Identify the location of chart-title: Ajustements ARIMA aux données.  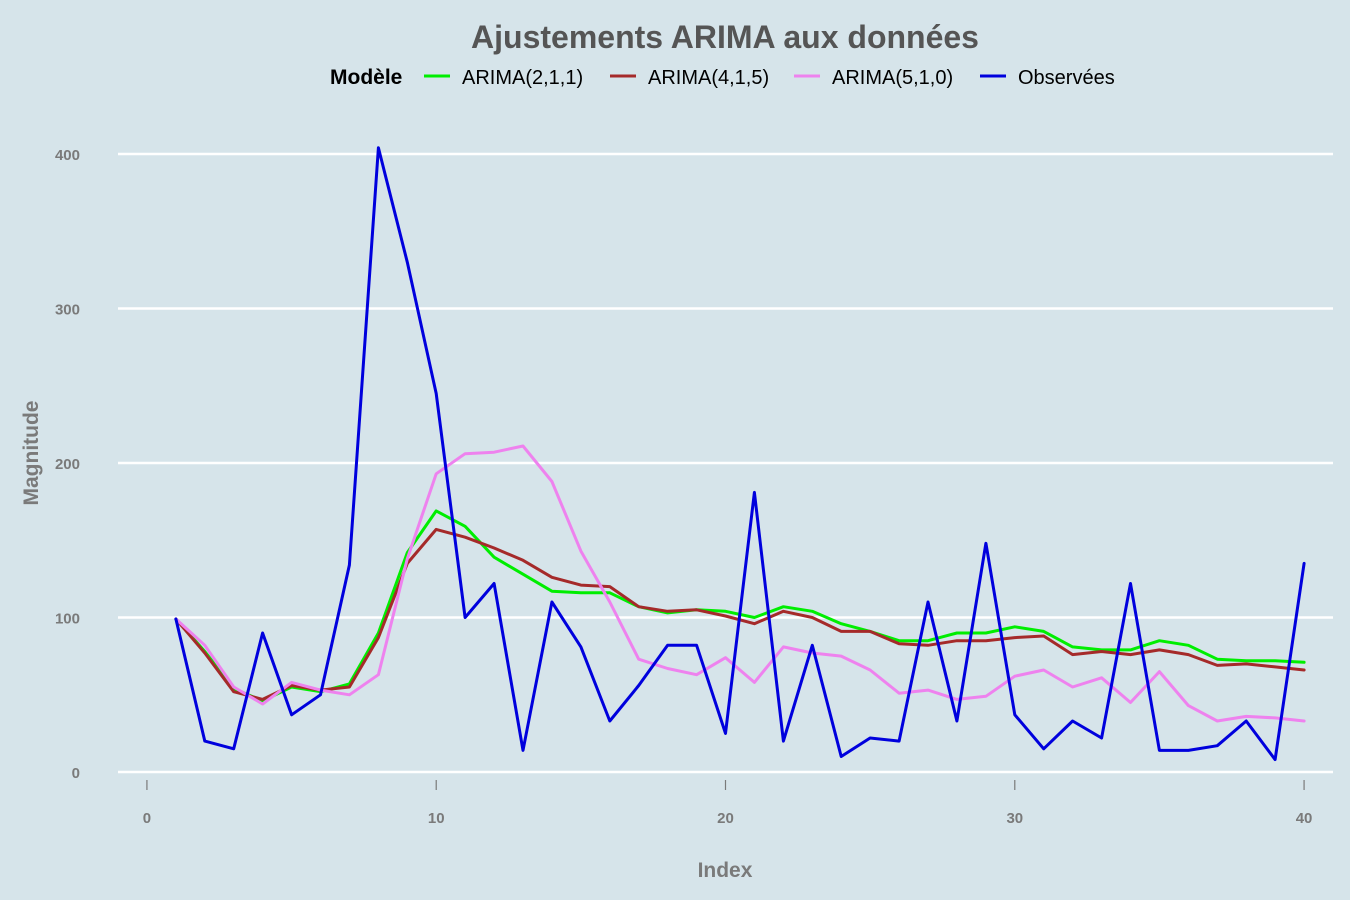
(725, 37).